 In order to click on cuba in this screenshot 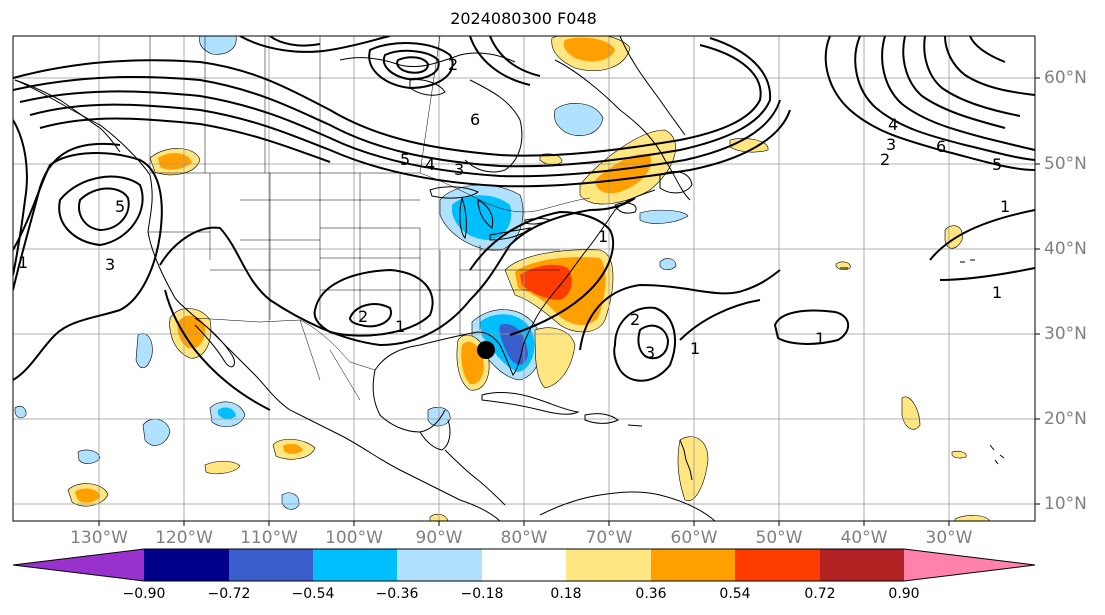, I will do `click(530, 403)`.